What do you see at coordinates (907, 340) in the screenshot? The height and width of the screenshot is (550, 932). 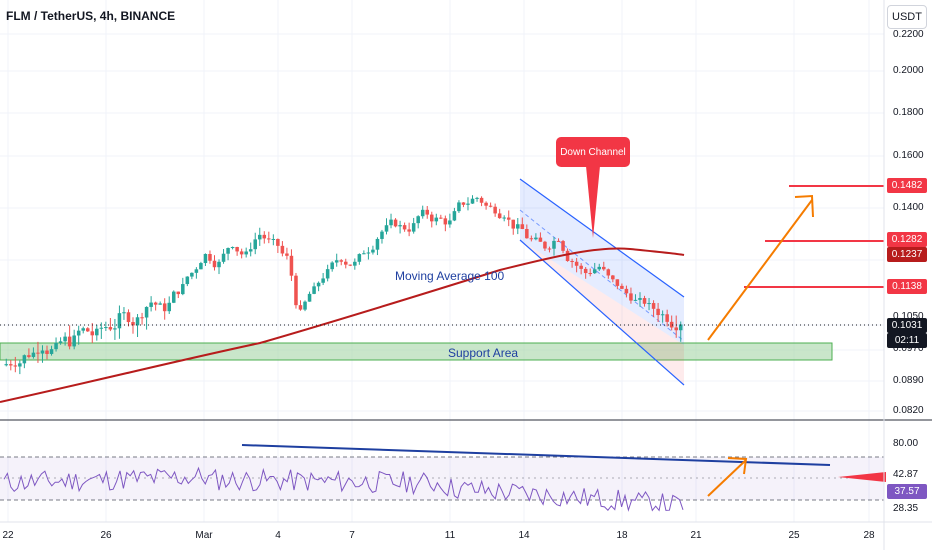 I see `countdown-tag: 02:11` at bounding box center [907, 340].